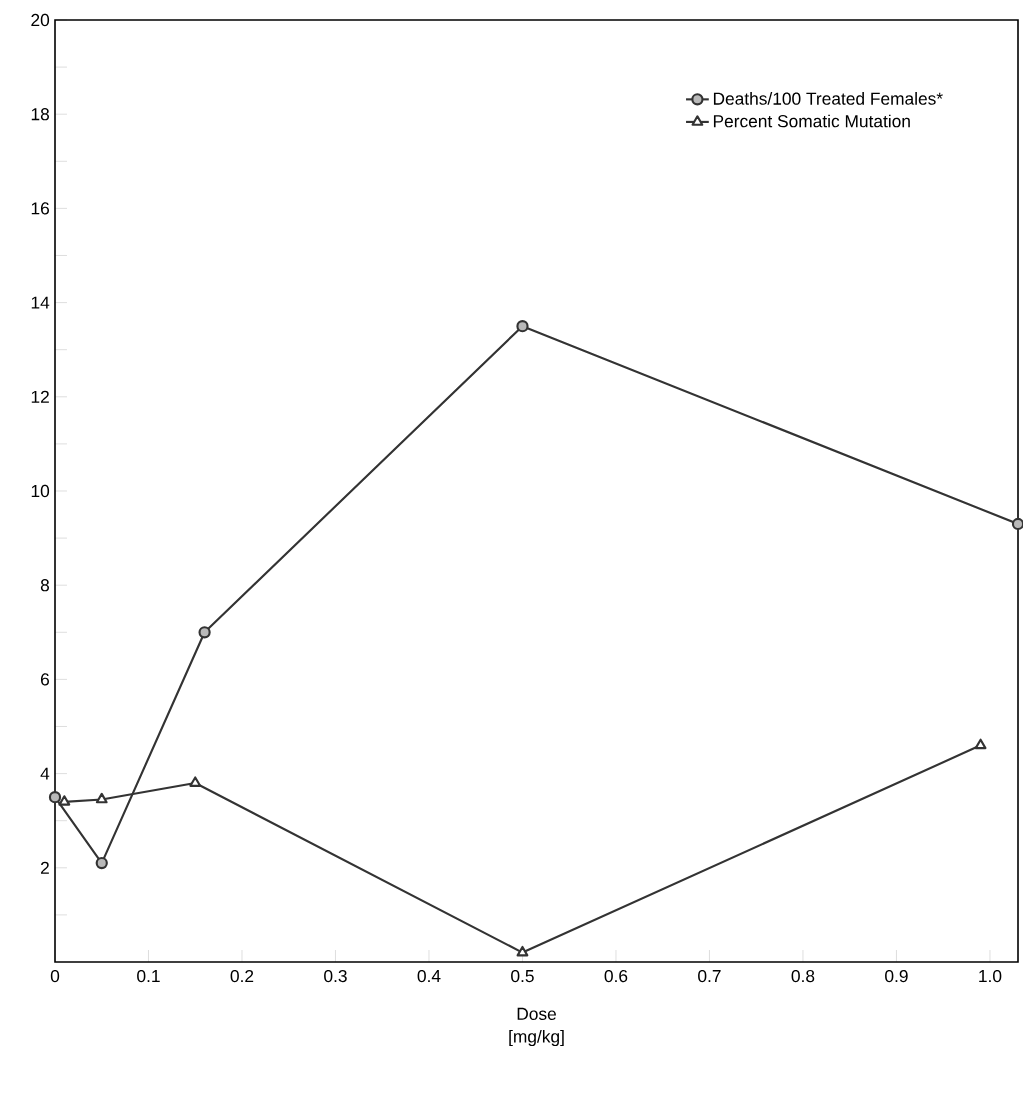  I want to click on legend-label: Percent Somatic Mutation, so click(811, 121).